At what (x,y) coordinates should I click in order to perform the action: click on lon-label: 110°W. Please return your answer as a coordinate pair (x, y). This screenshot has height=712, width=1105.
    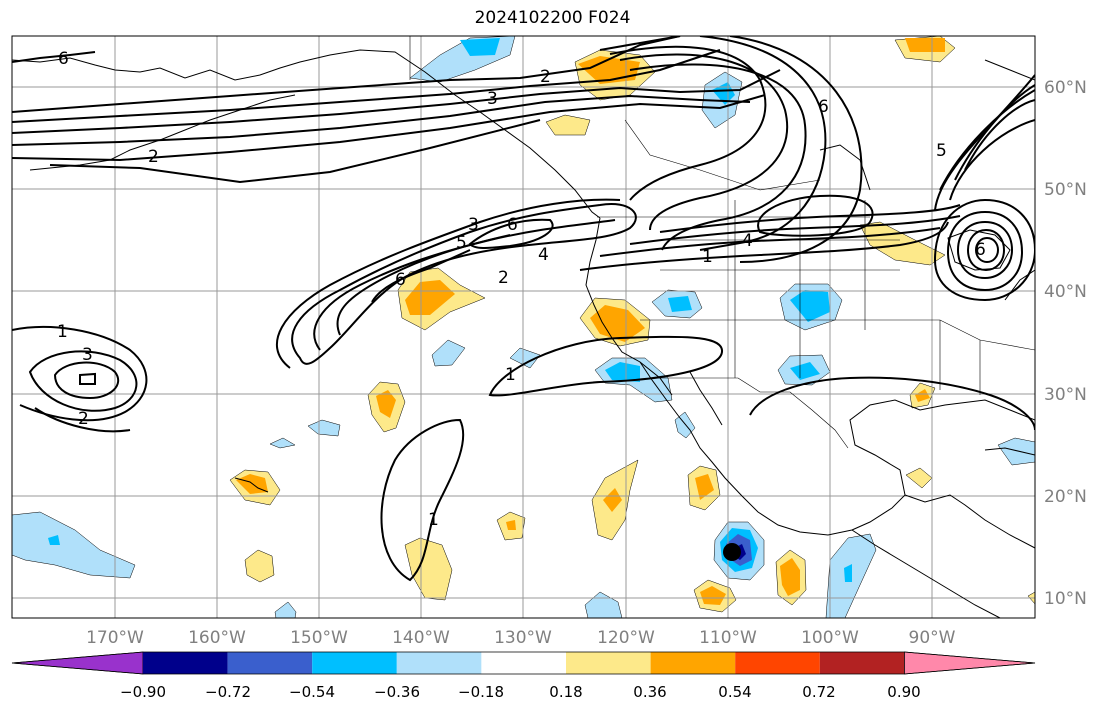
    Looking at the image, I should click on (728, 638).